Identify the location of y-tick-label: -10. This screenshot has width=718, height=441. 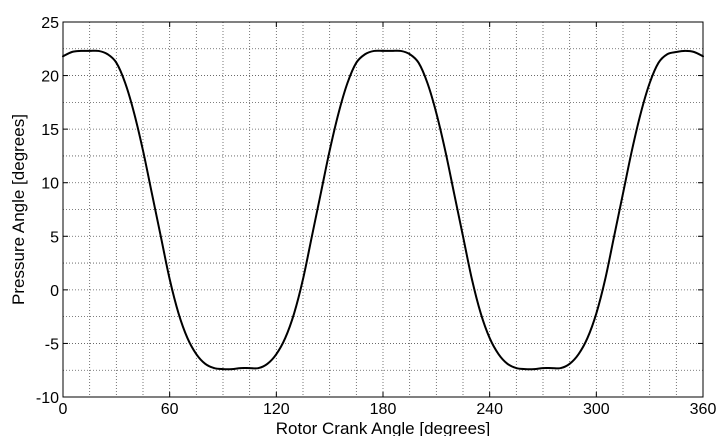
(47, 398).